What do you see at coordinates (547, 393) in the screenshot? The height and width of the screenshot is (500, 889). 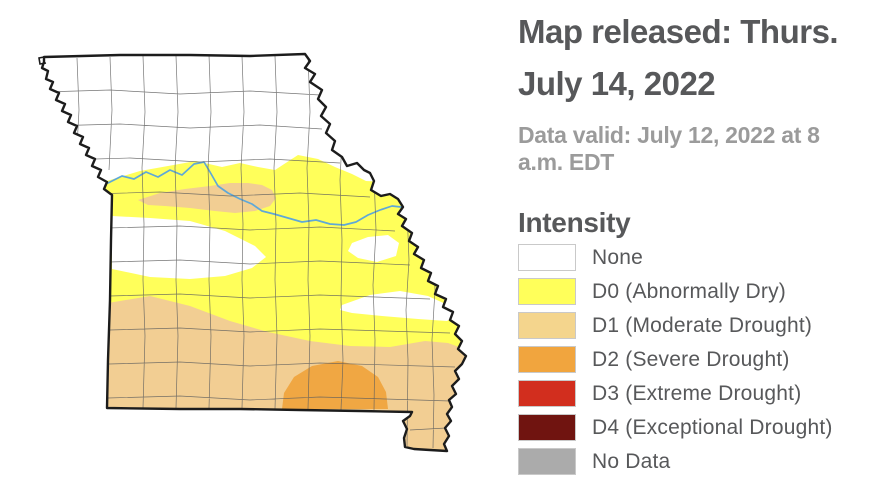 I see `legend-swatch-d3` at bounding box center [547, 393].